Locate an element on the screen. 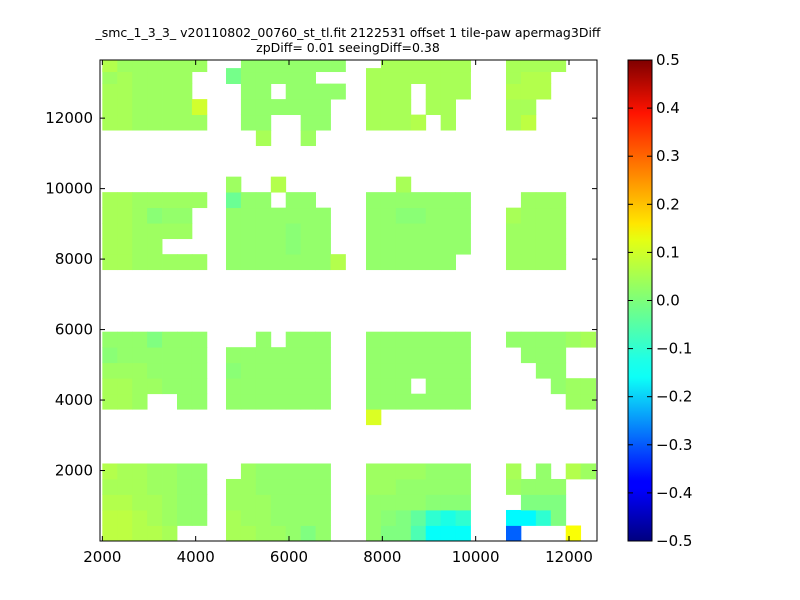 The height and width of the screenshot is (600, 800). colorbar-tick-label: 0.2 is located at coordinates (668, 204).